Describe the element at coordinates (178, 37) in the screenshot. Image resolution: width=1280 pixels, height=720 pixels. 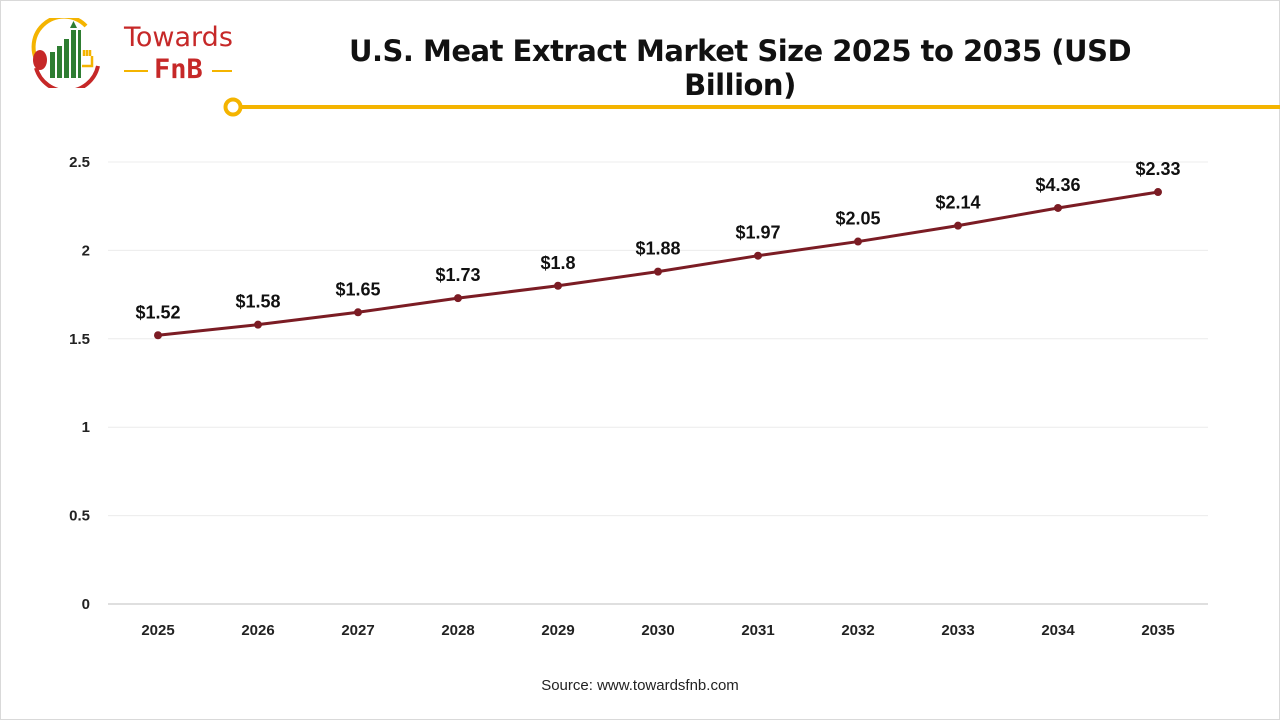
I see `logo-text-towards: Towards` at that location.